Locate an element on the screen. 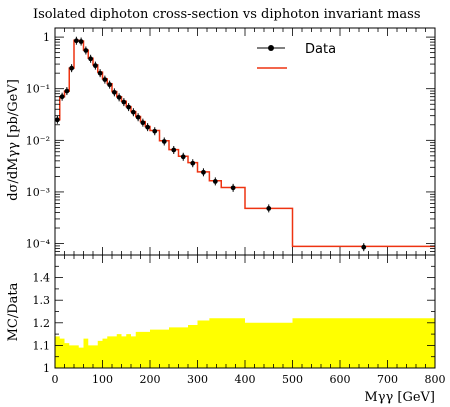 The image size is (450, 407). x-tick-label: 300 is located at coordinates (197, 379).